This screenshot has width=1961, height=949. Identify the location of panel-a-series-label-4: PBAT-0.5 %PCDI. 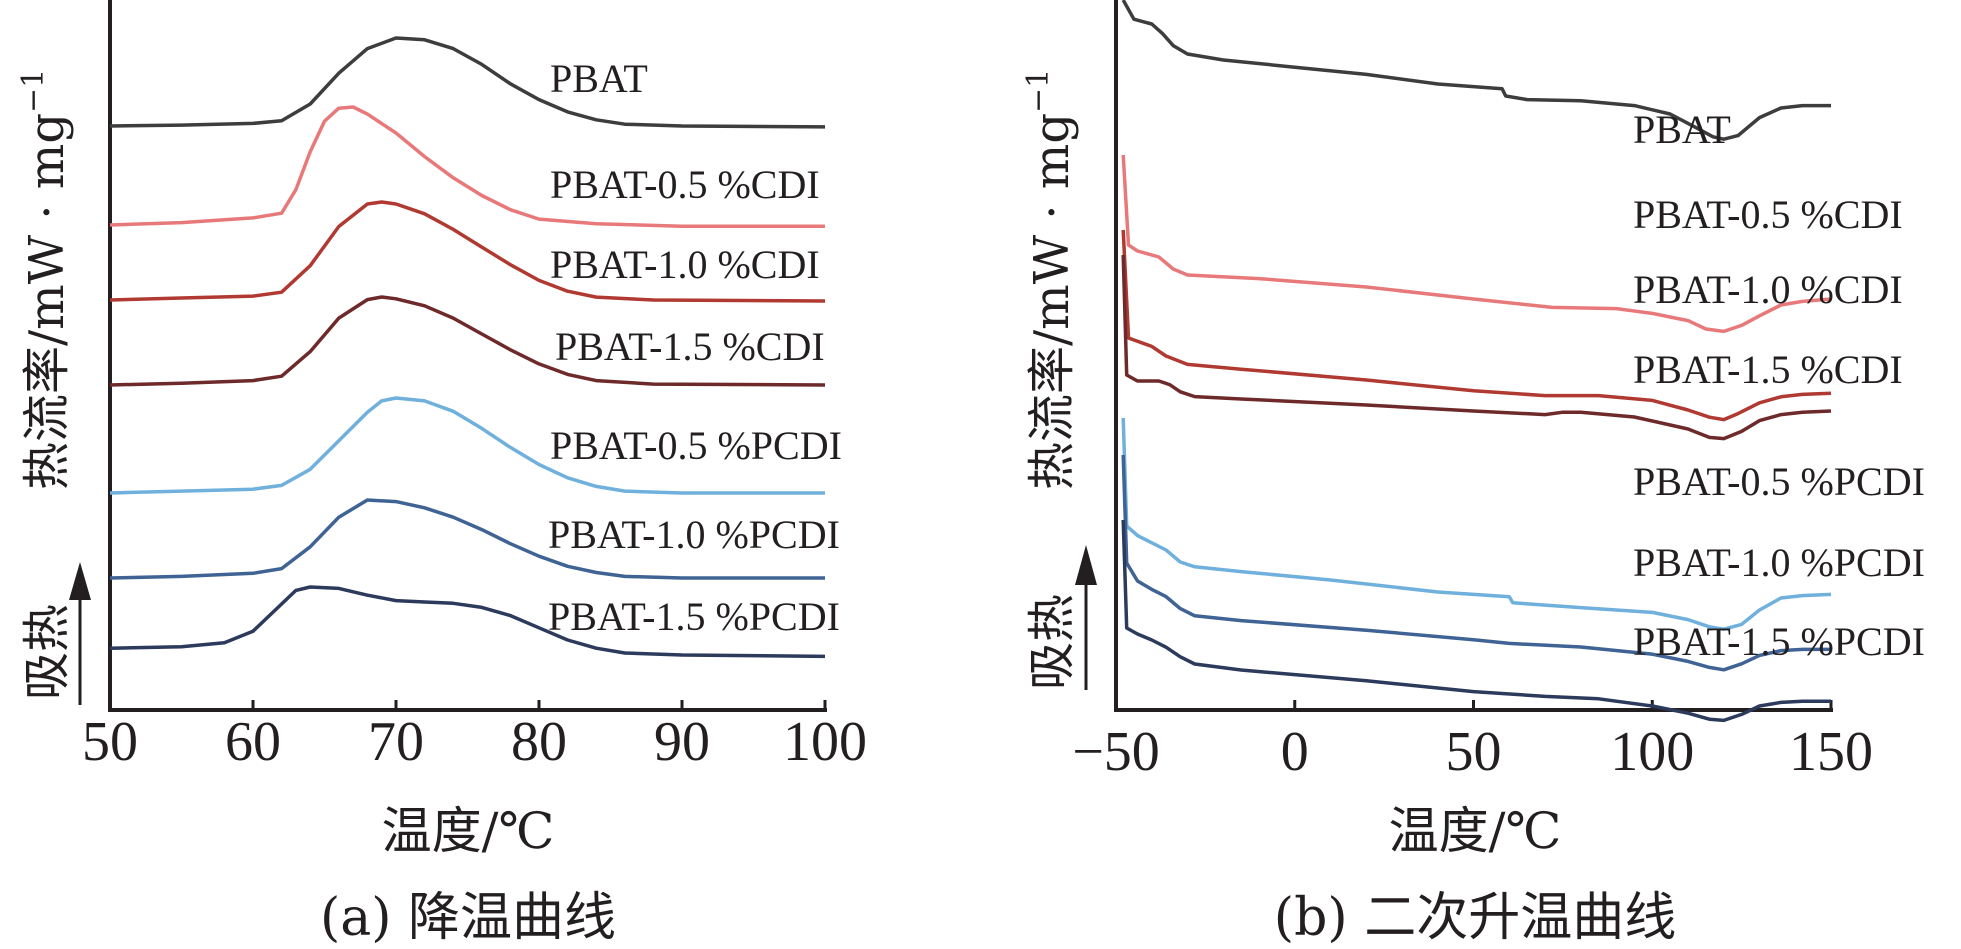
(696, 445).